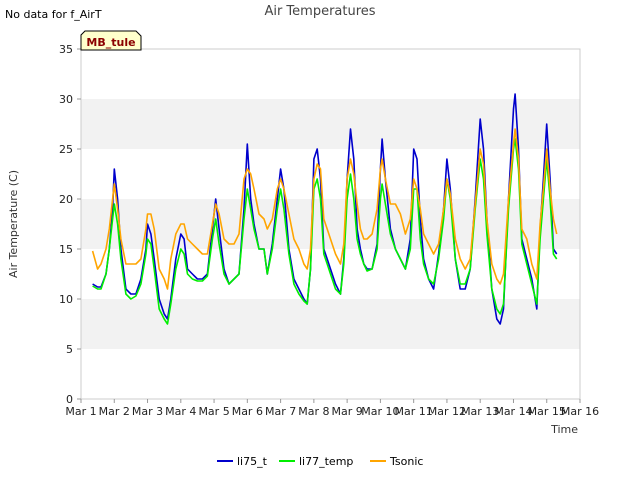  What do you see at coordinates (347, 411) in the screenshot?
I see `x-tick-label: Mar 9` at bounding box center [347, 411].